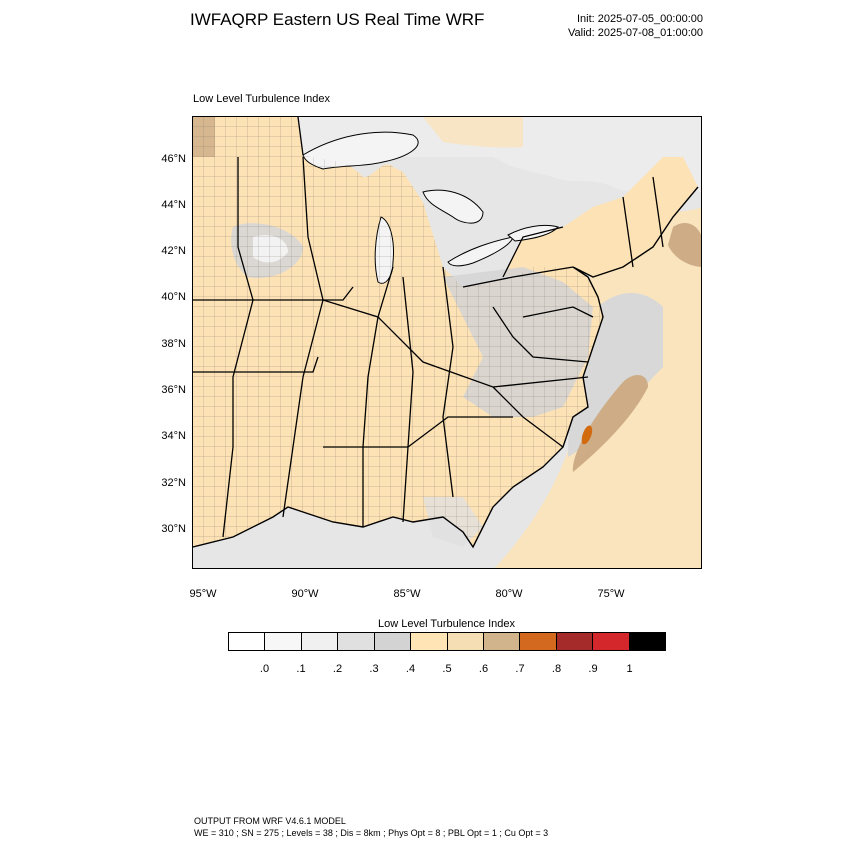  What do you see at coordinates (410, 669) in the screenshot?
I see `colorbar-tick-label: .4` at bounding box center [410, 669].